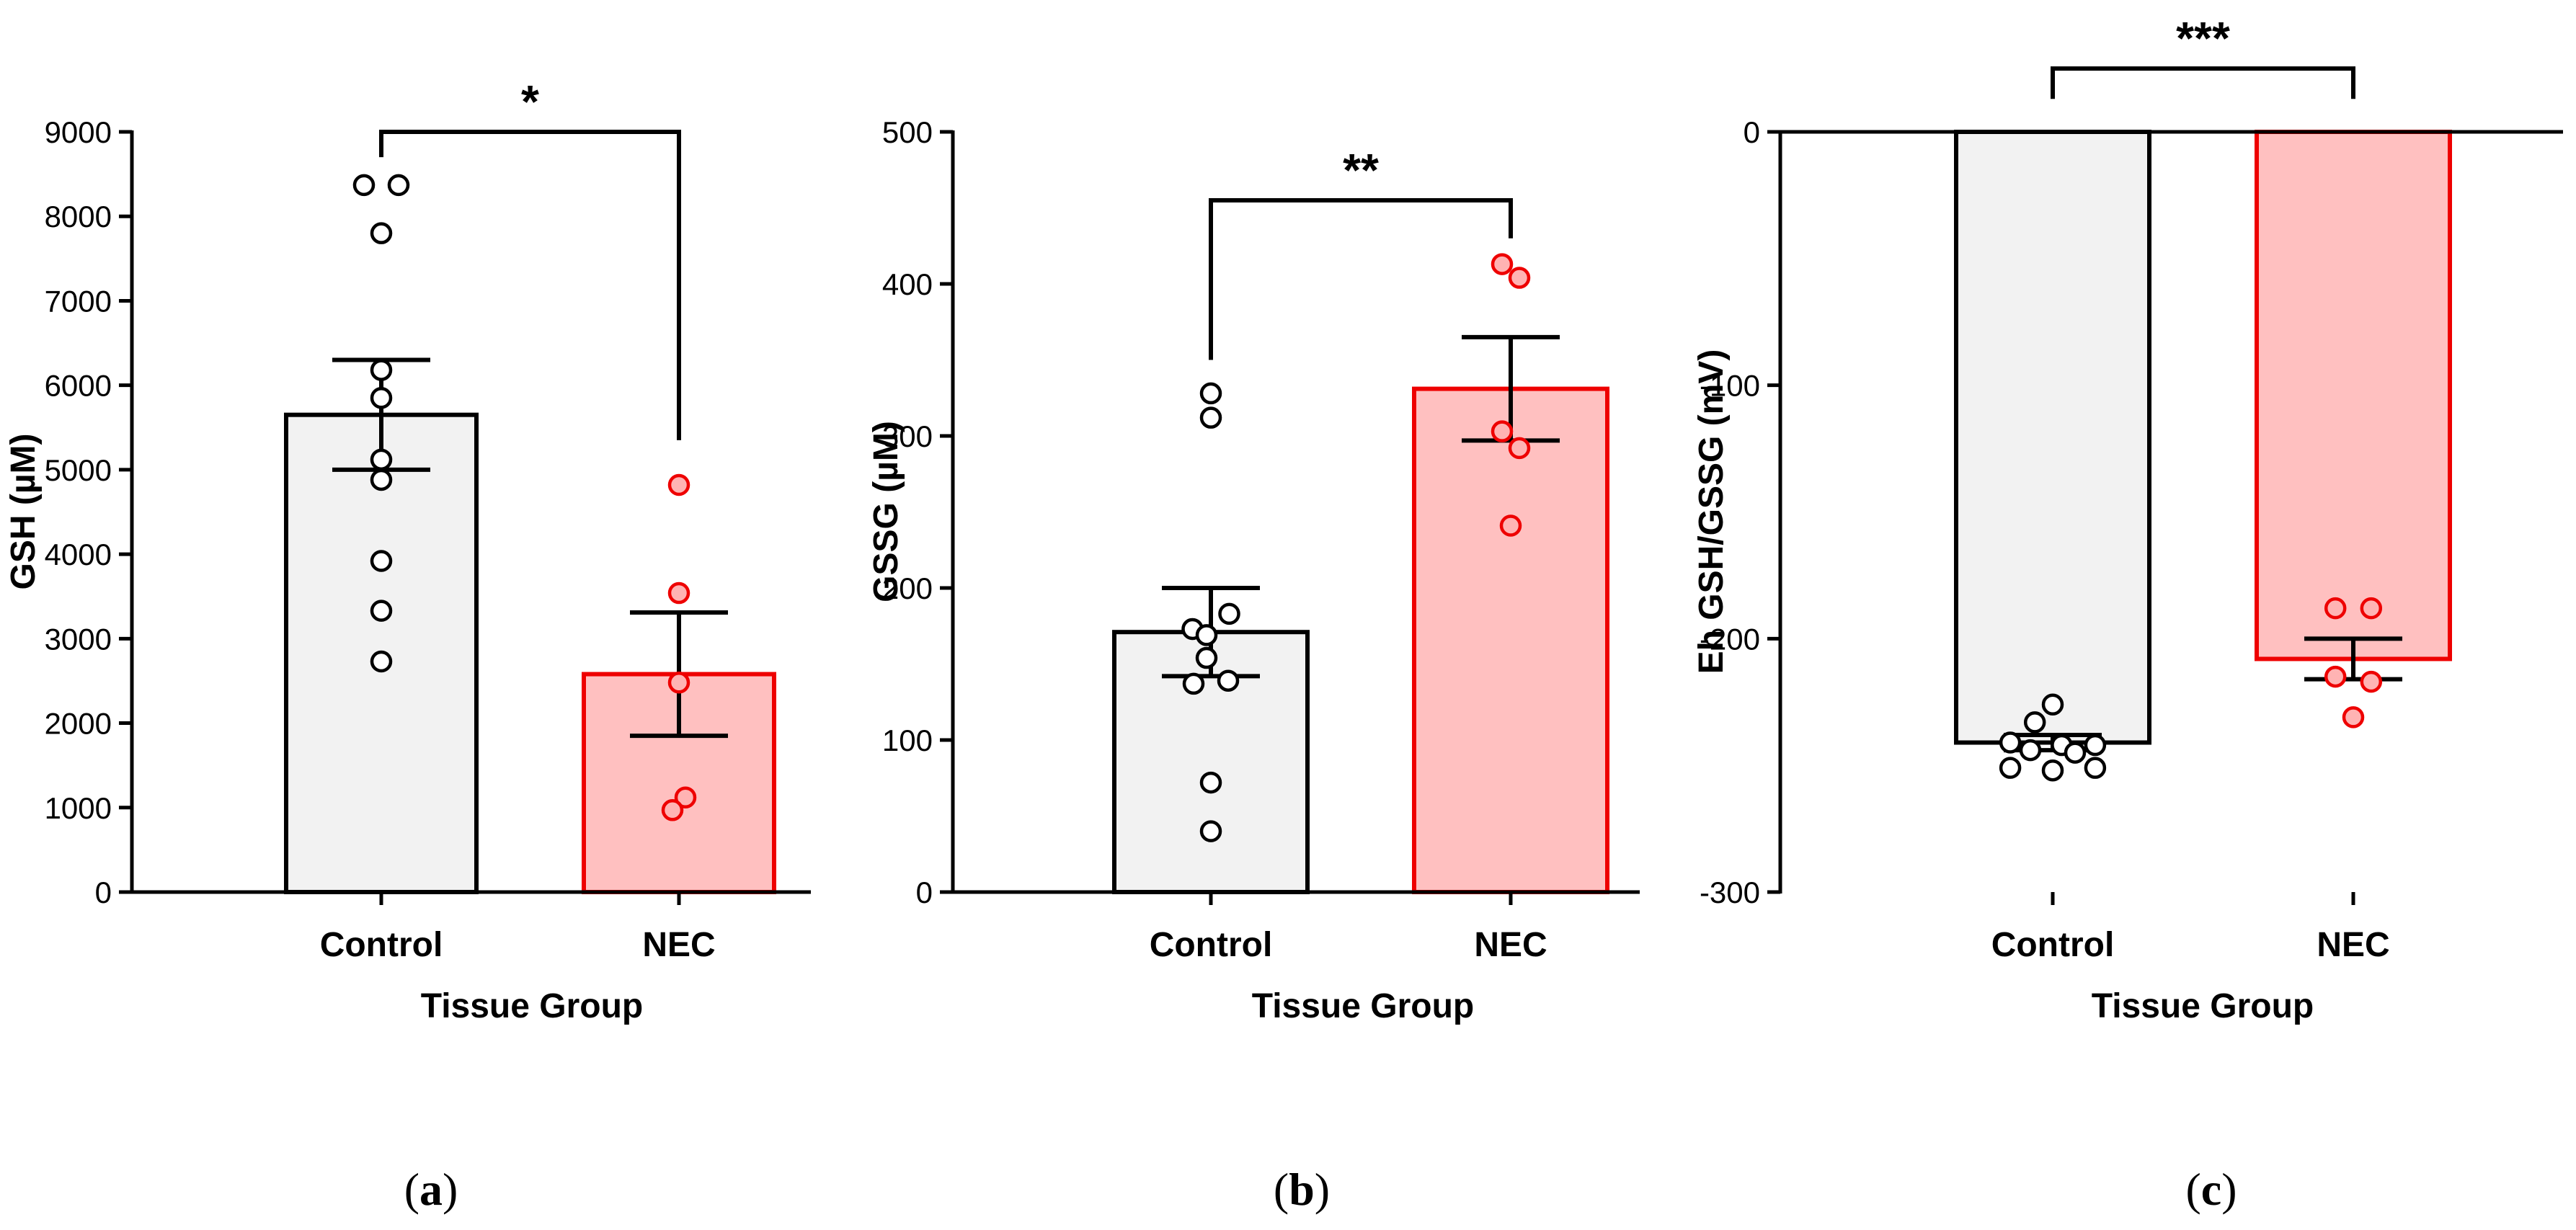  What do you see at coordinates (907, 132) in the screenshot?
I see `y-tick-label: 500` at bounding box center [907, 132].